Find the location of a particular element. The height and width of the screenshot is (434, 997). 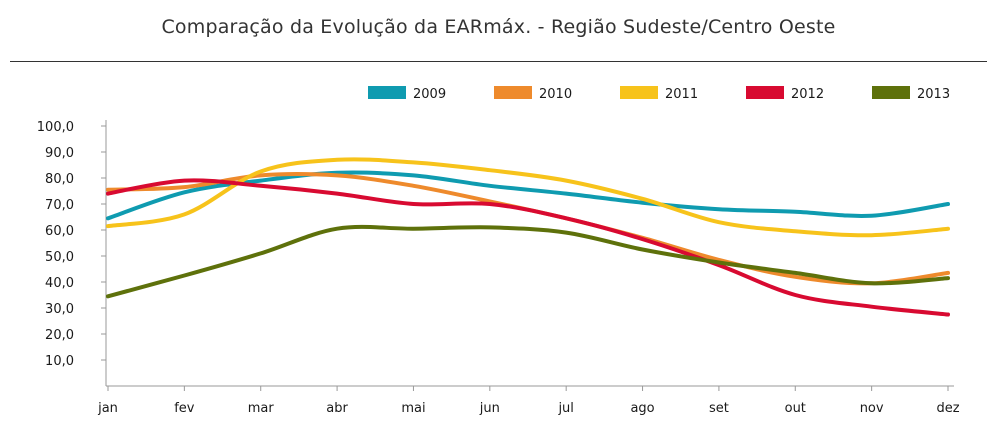

y-tick-label: 70,0 is located at coordinates (59, 205).